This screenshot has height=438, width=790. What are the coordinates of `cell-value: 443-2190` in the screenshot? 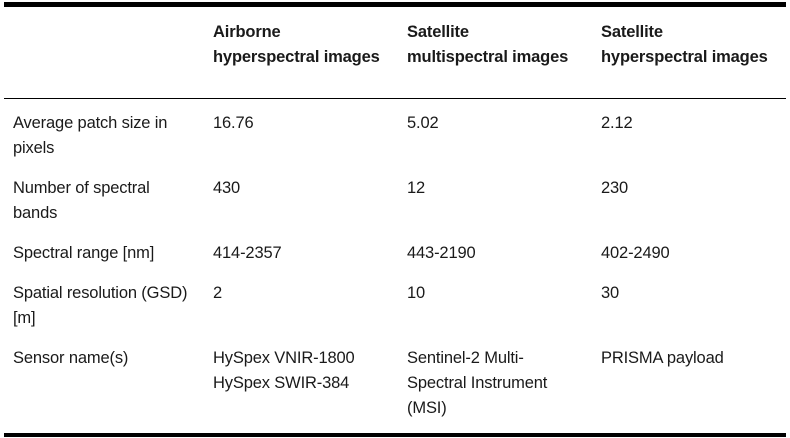 It's located at (441, 253).